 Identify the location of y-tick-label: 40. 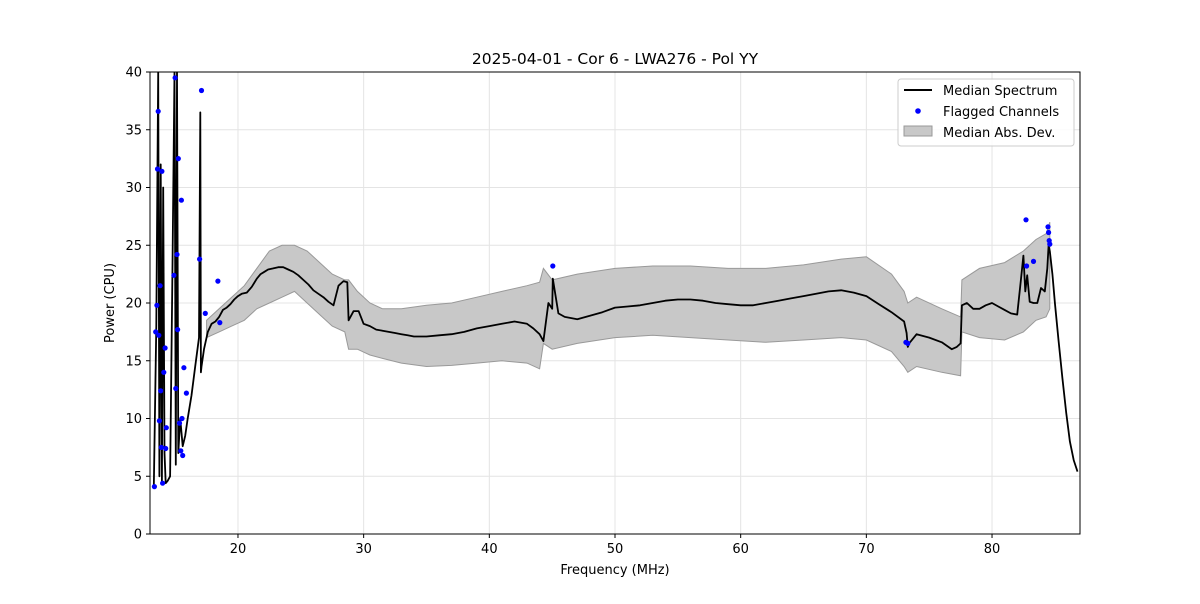
(133, 73).